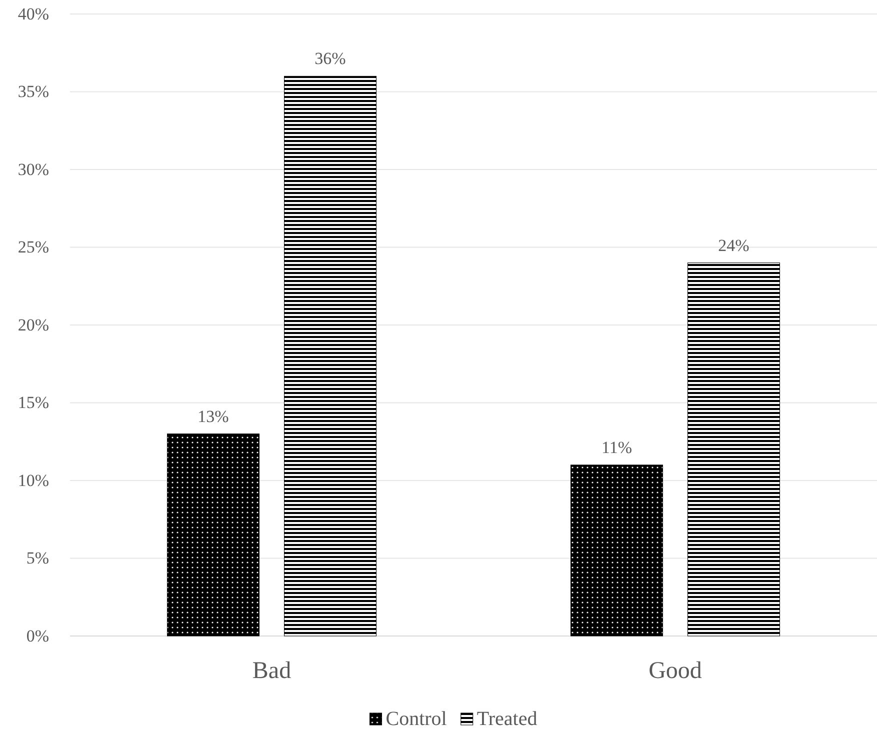 The height and width of the screenshot is (735, 877). What do you see at coordinates (37, 558) in the screenshot?
I see `y-tick-label: 5%` at bounding box center [37, 558].